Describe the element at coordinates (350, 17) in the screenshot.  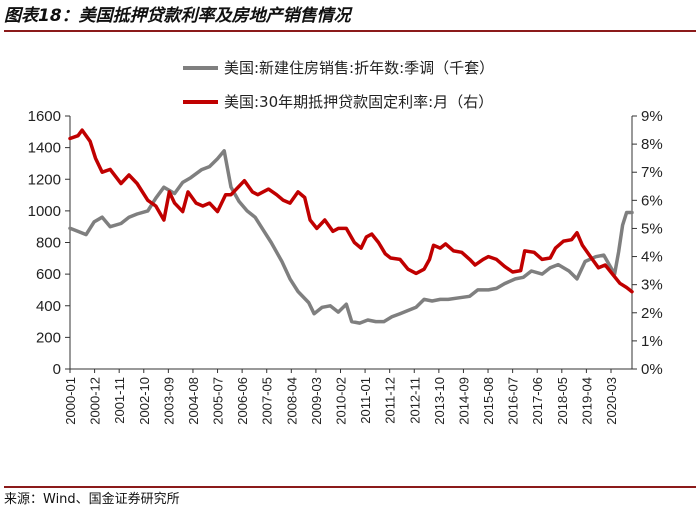
I see `chart-title: 图表18：美国抵押贷款利率及房地产销售情况` at that location.